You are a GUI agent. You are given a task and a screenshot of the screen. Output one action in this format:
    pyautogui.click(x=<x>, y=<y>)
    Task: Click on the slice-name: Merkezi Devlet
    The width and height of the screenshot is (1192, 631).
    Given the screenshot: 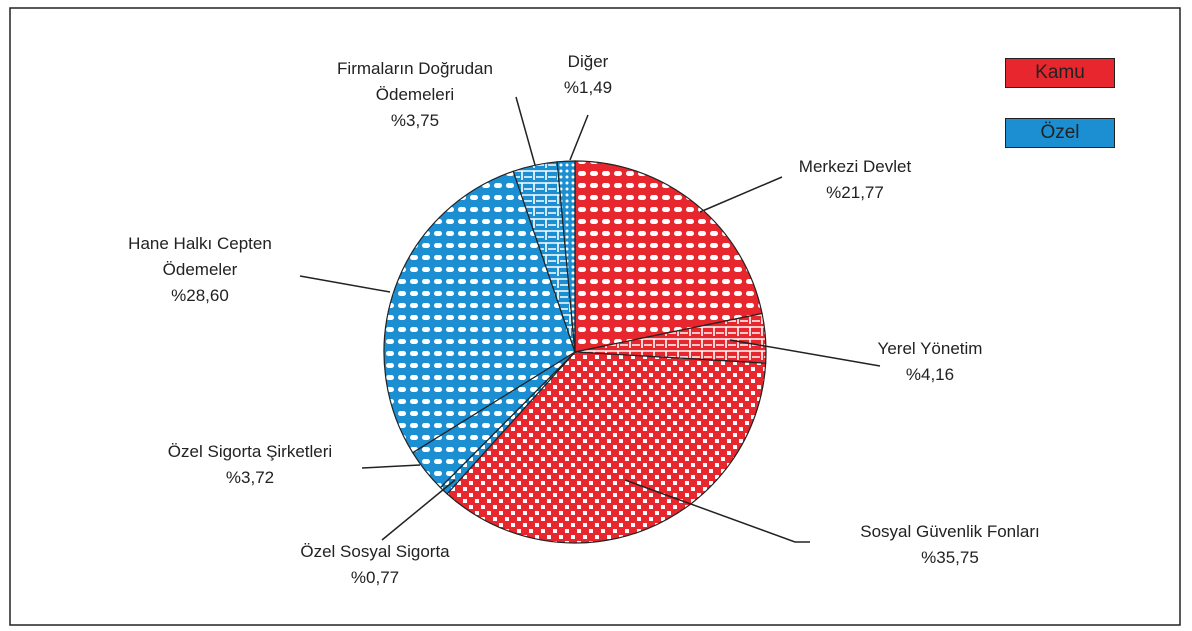 What is the action you would take?
    pyautogui.click(x=855, y=166)
    